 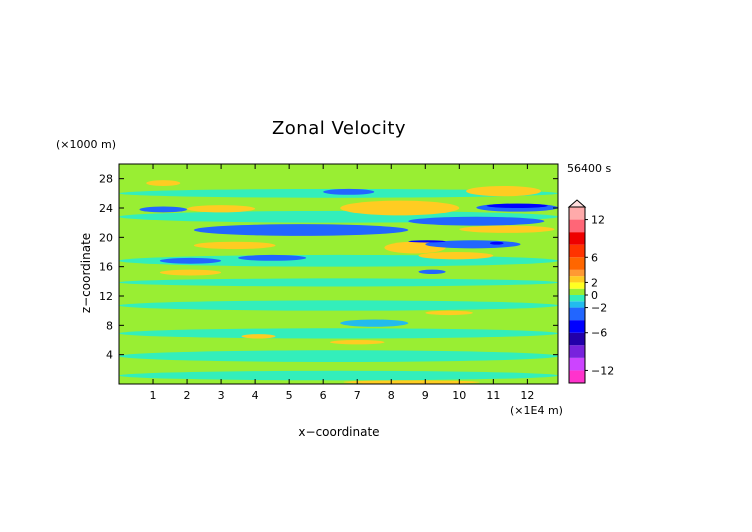 I want to click on colorbar-label: −12, so click(x=602, y=370).